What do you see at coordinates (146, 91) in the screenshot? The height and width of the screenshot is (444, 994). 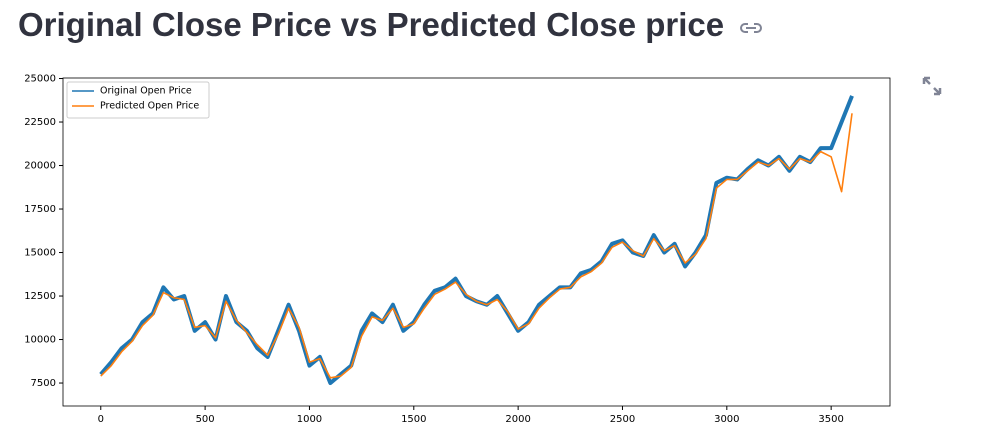 I see `legend-label: Original Open Price` at bounding box center [146, 91].